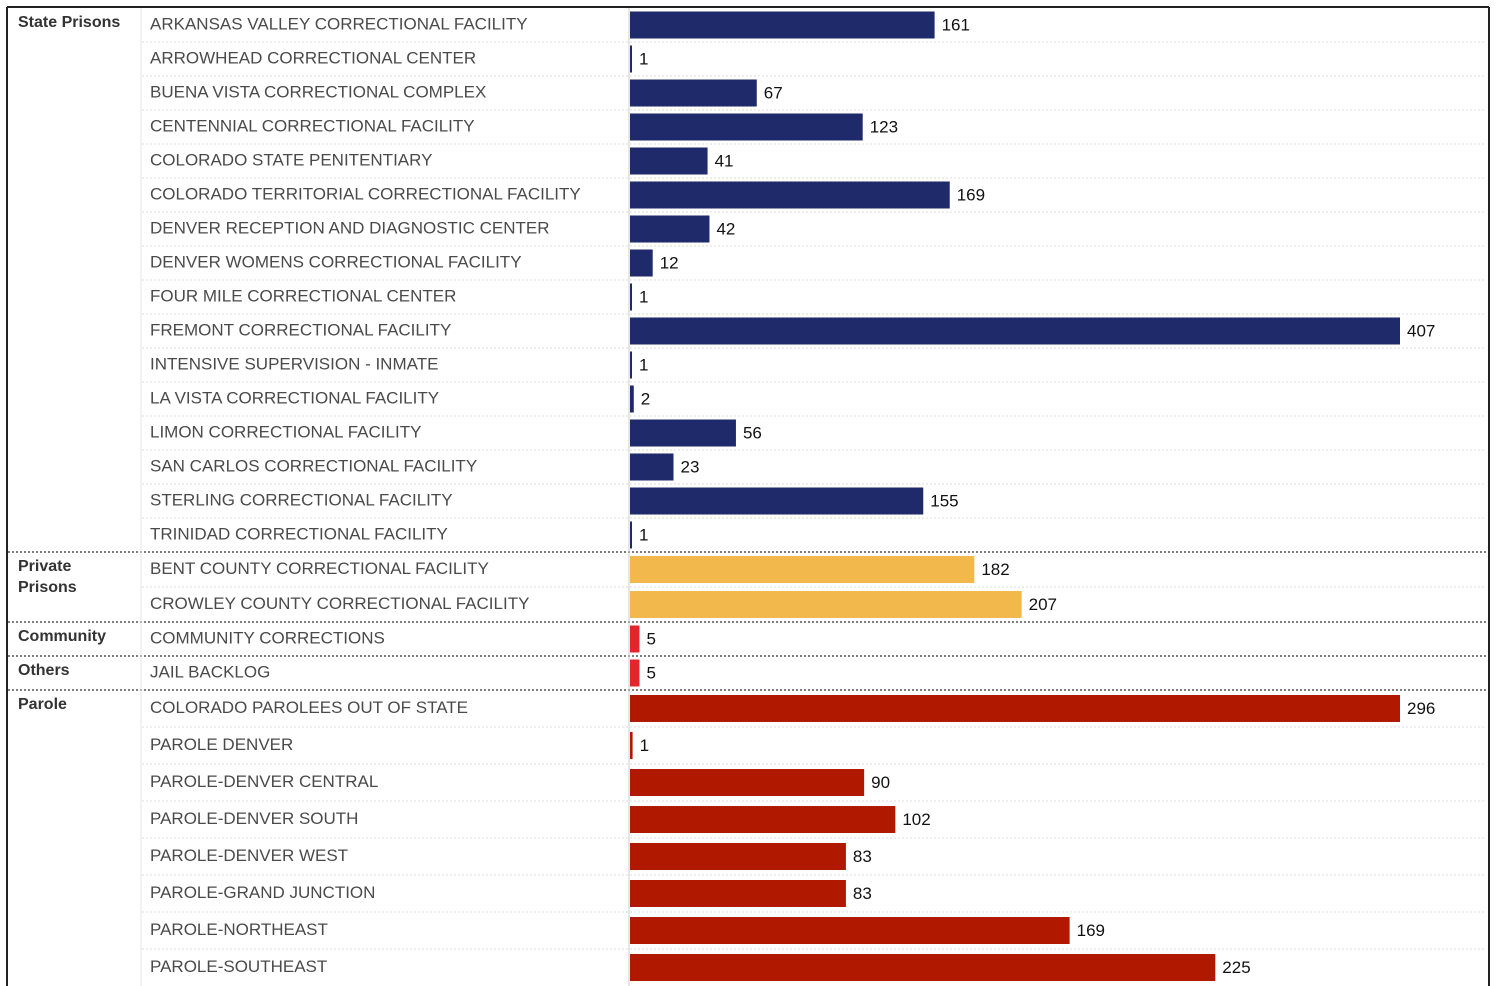 The height and width of the screenshot is (986, 1496). Describe the element at coordinates (336, 261) in the screenshot. I see `category-label: DENVER WOMENS CORRECTIONAL FACILITY` at that location.